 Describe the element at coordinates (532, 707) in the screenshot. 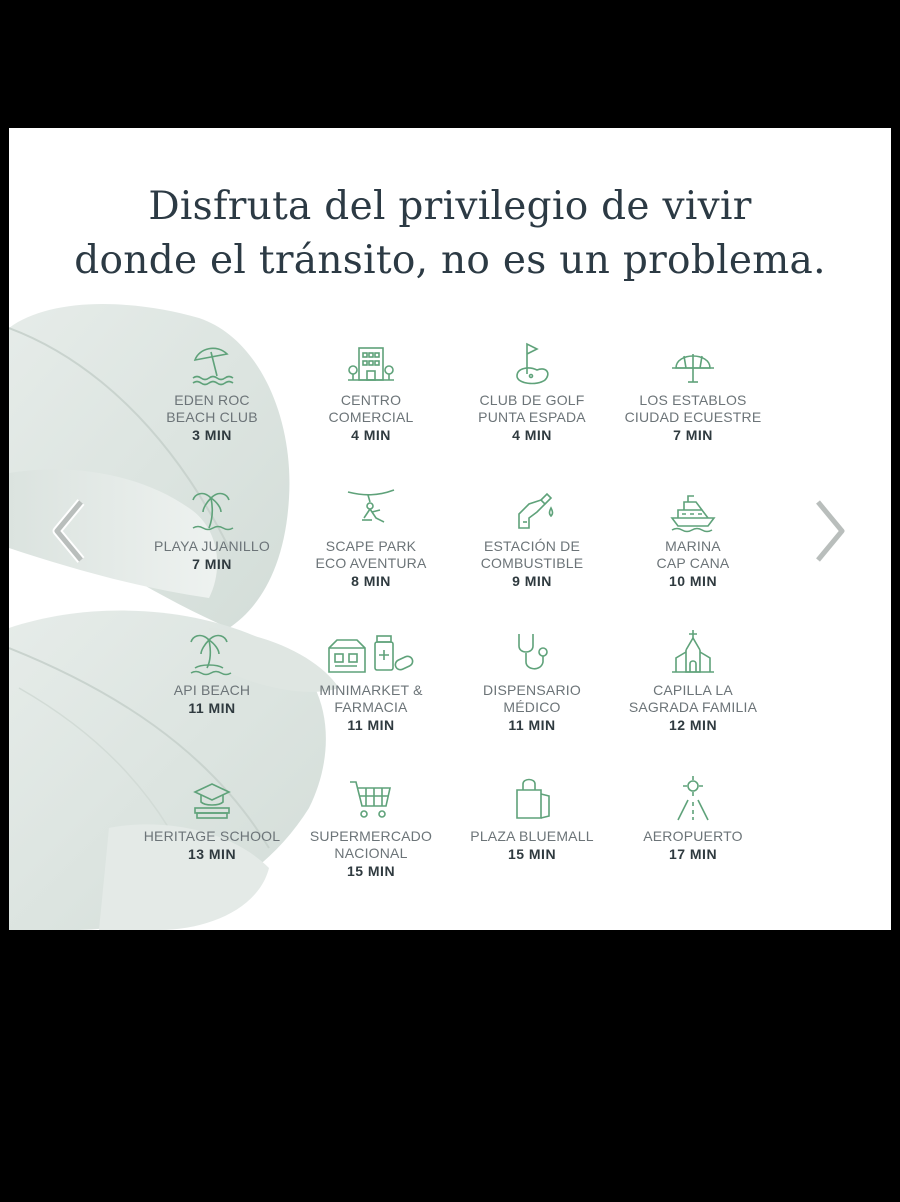

I see `place-name: MÉDICO` at that location.